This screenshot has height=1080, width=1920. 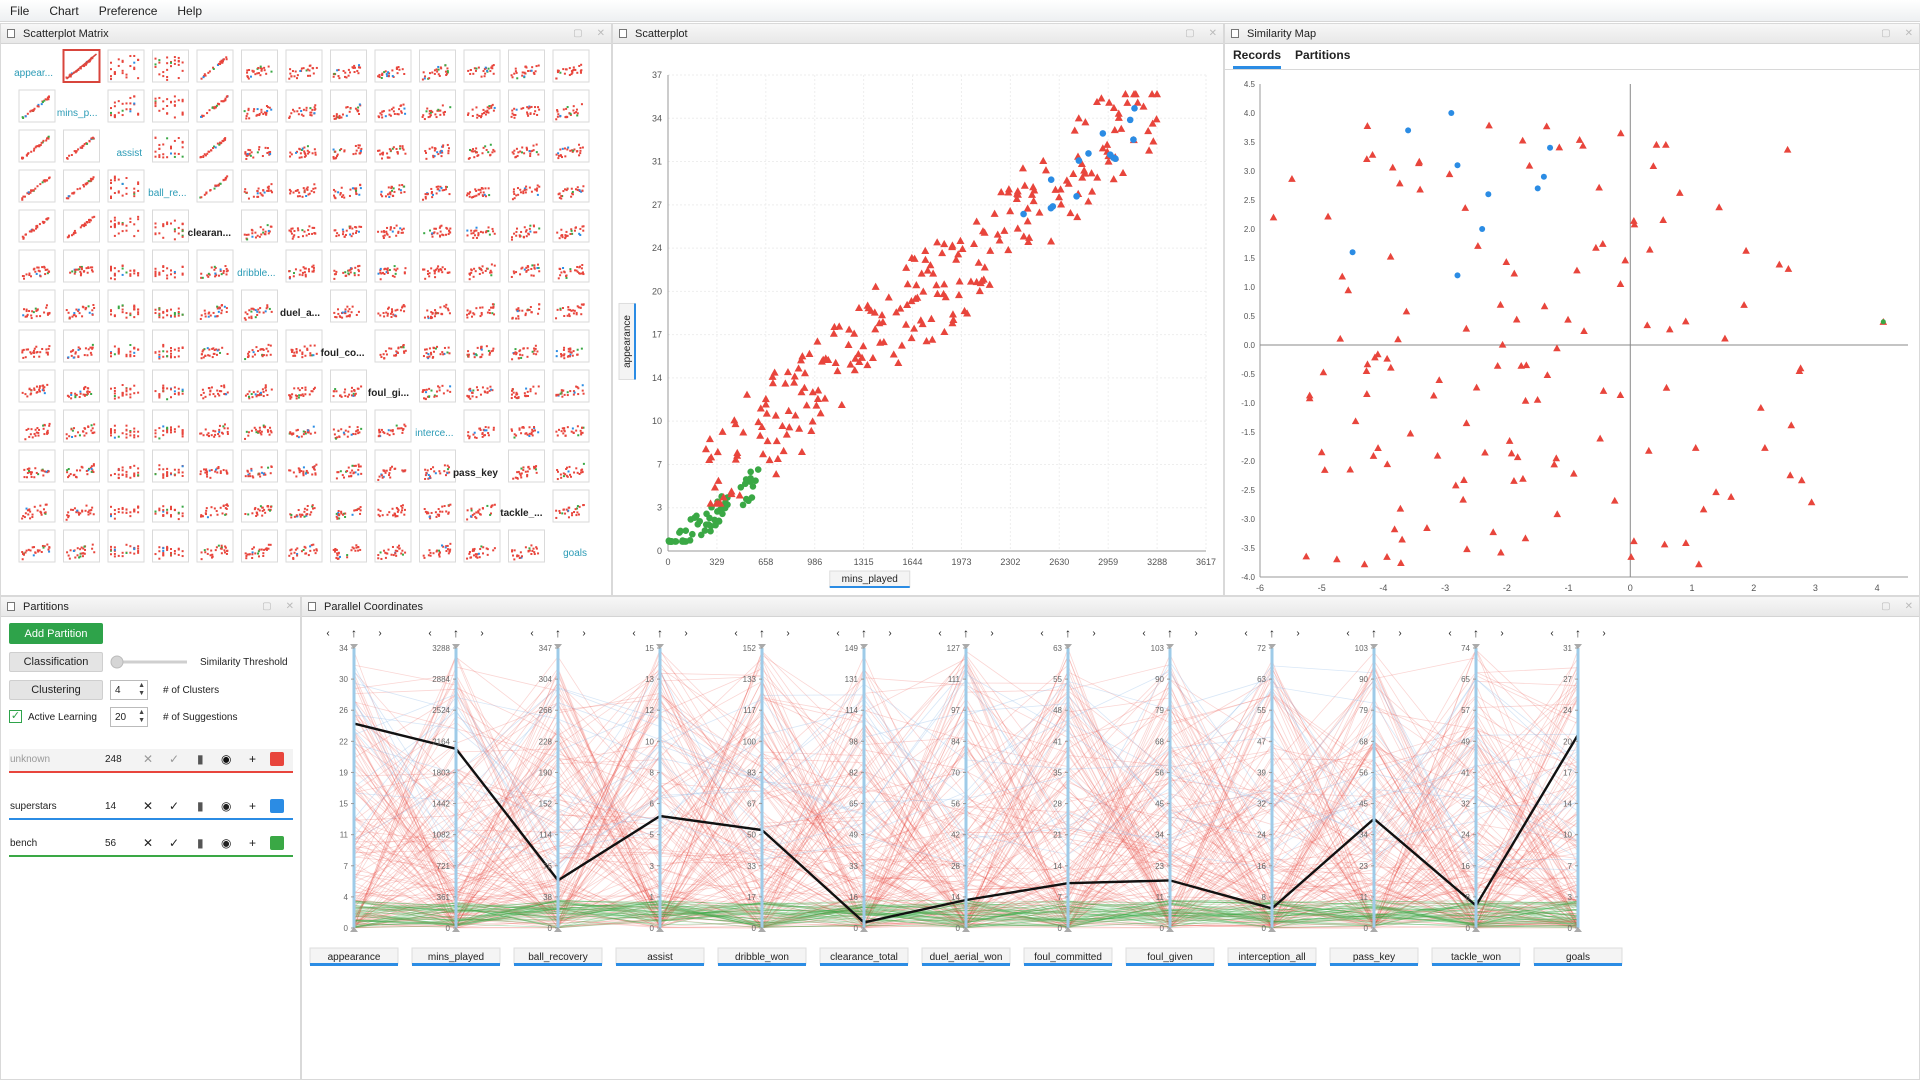 I want to click on menu-help: Help, so click(x=190, y=10).